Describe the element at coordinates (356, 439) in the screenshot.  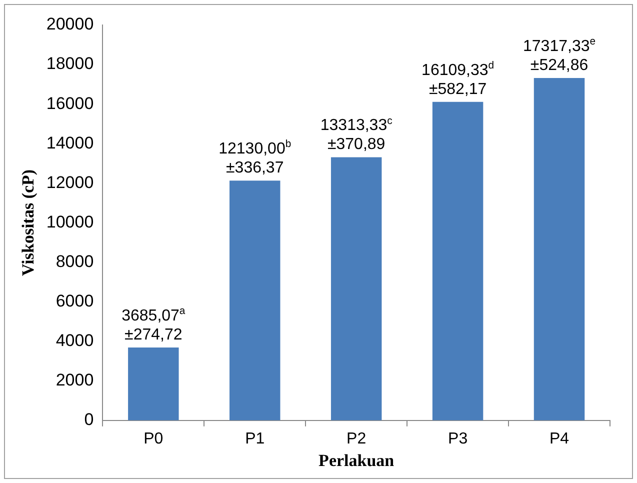
I see `x-tick-label: P2` at that location.